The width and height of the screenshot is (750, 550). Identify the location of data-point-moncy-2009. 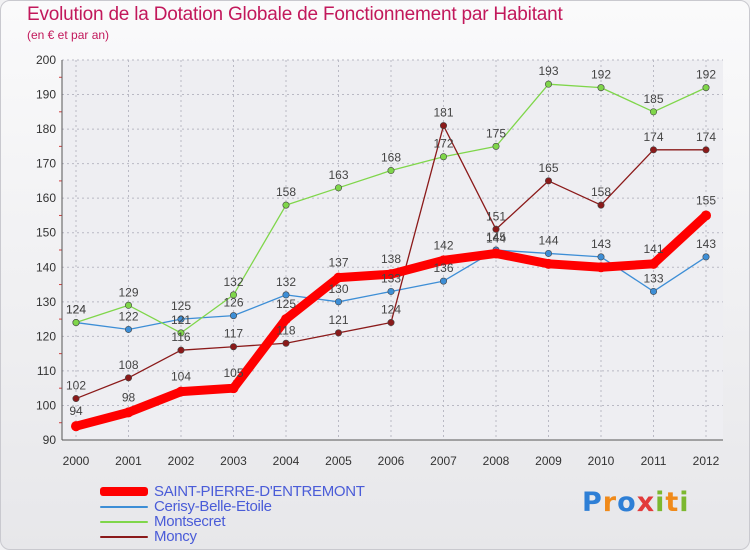
(548, 181).